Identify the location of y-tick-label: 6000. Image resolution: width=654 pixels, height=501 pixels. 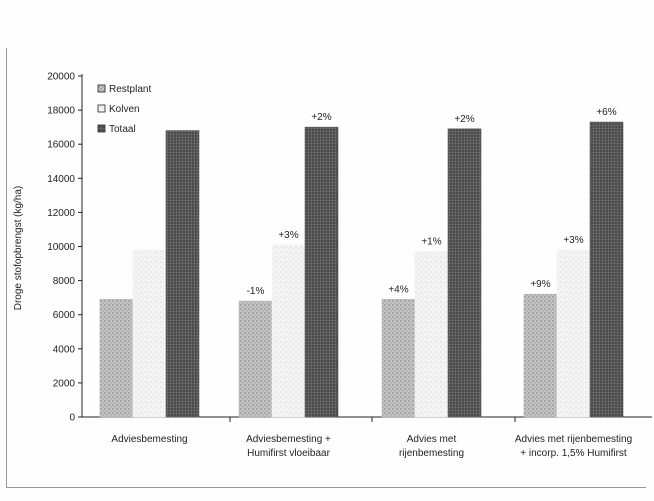
(64, 315).